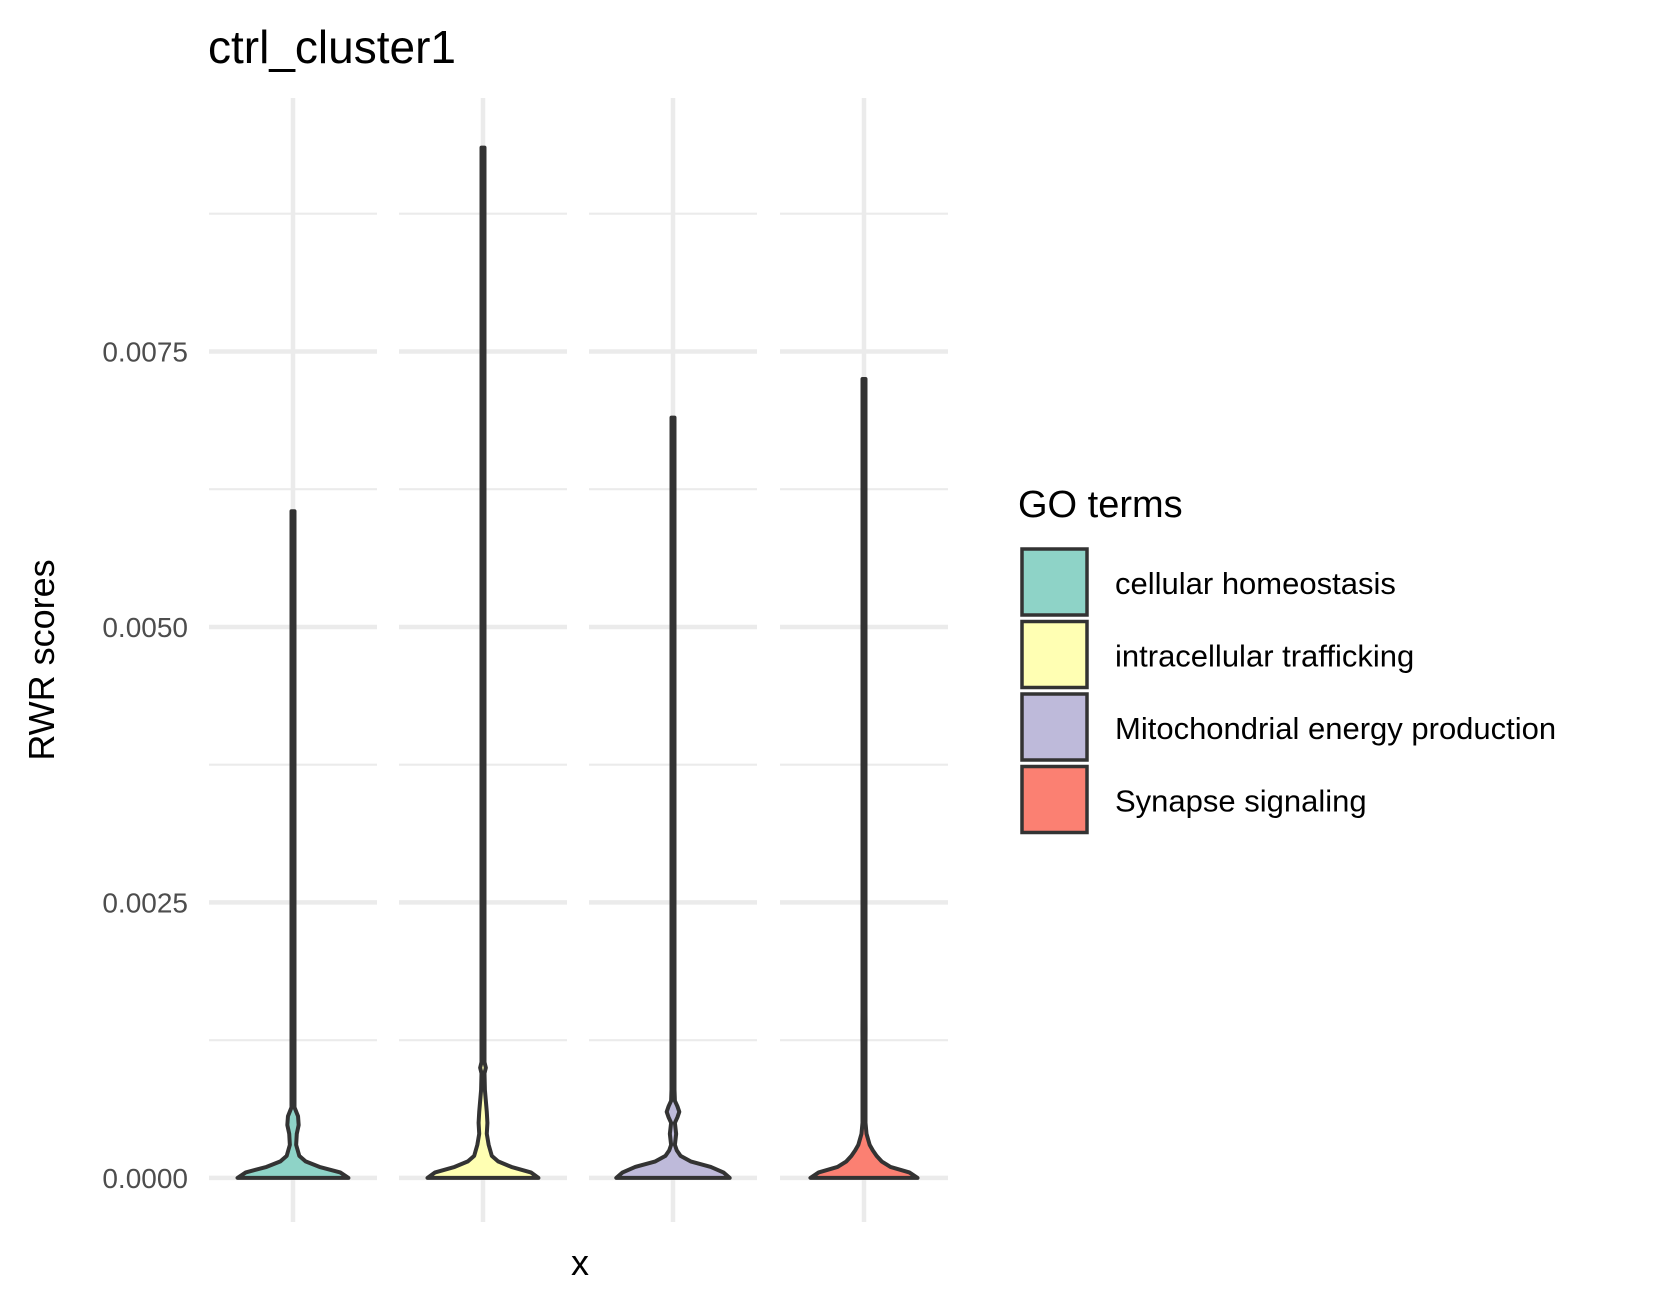 Image resolution: width=1675 pixels, height=1300 pixels. What do you see at coordinates (580, 1262) in the screenshot?
I see `x-axis-title: x` at bounding box center [580, 1262].